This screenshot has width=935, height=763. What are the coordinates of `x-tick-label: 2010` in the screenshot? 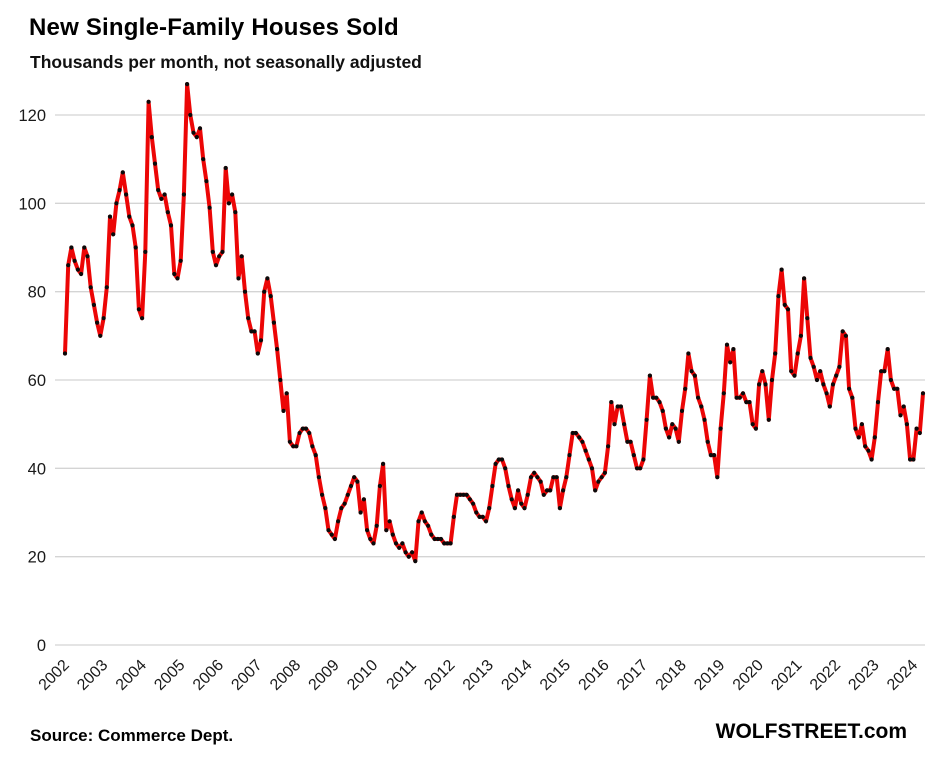 It's located at (362, 675).